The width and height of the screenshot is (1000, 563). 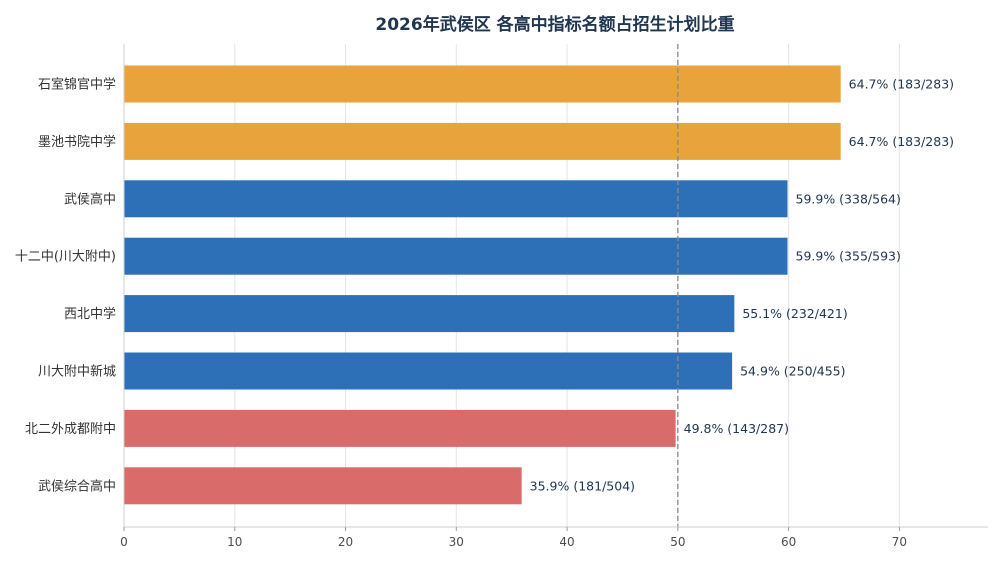 I want to click on x-tick-label: 20, so click(x=345, y=542).